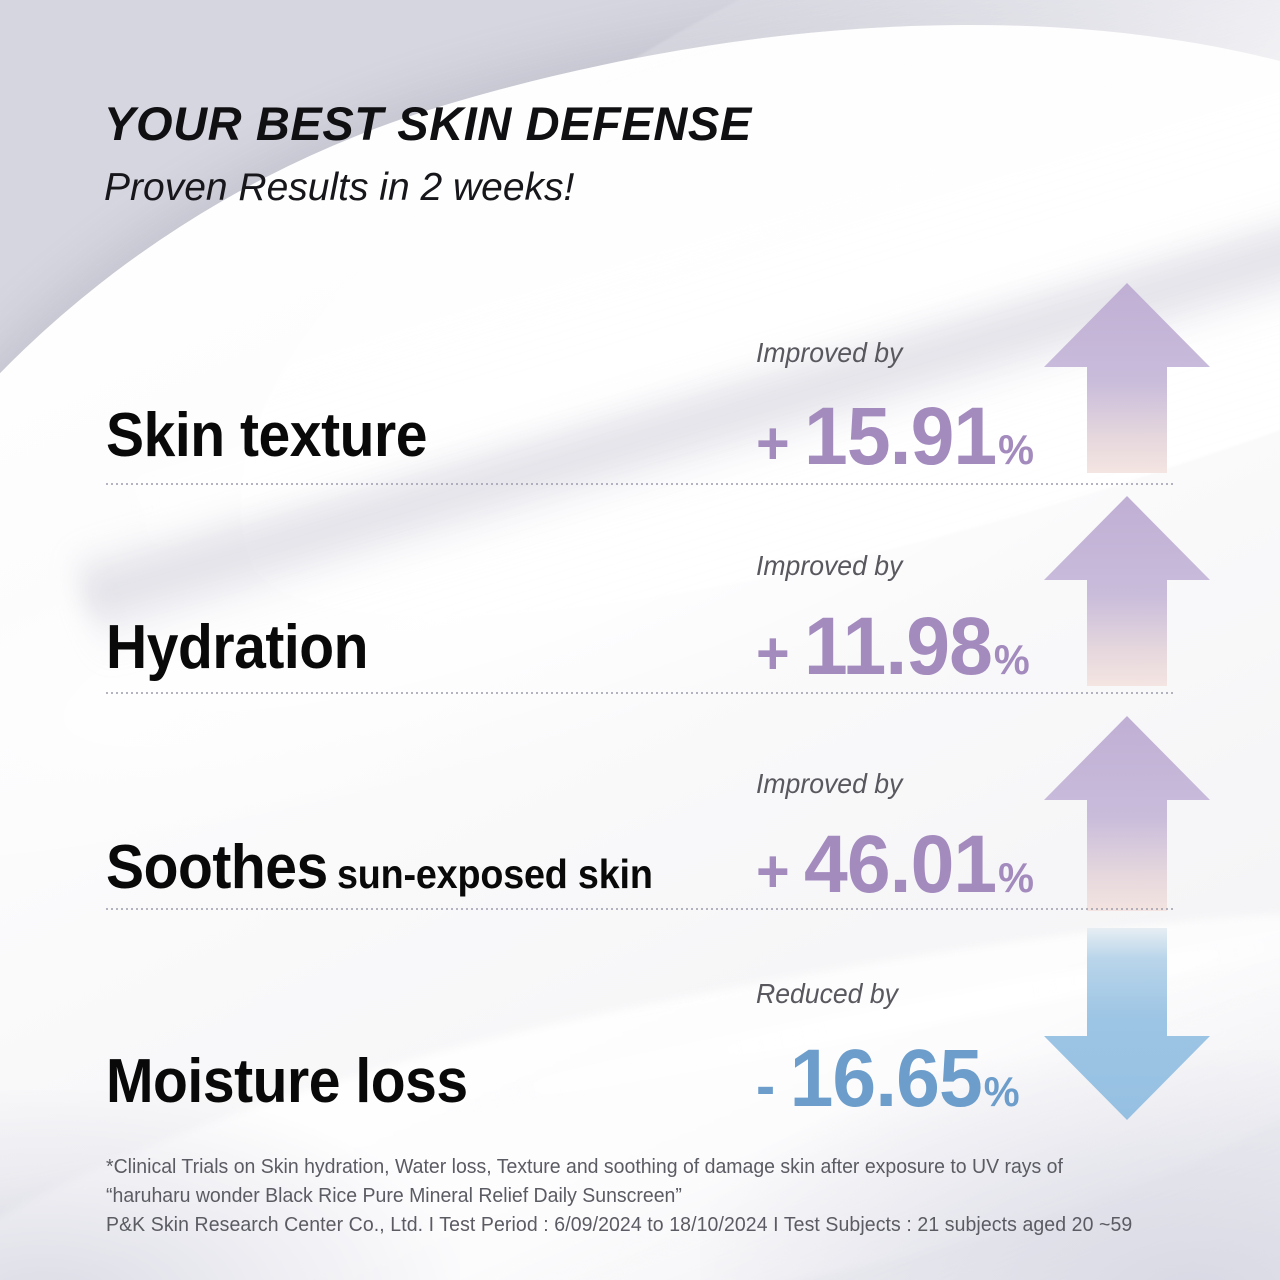  I want to click on metric-label: Skin texture, so click(266, 435).